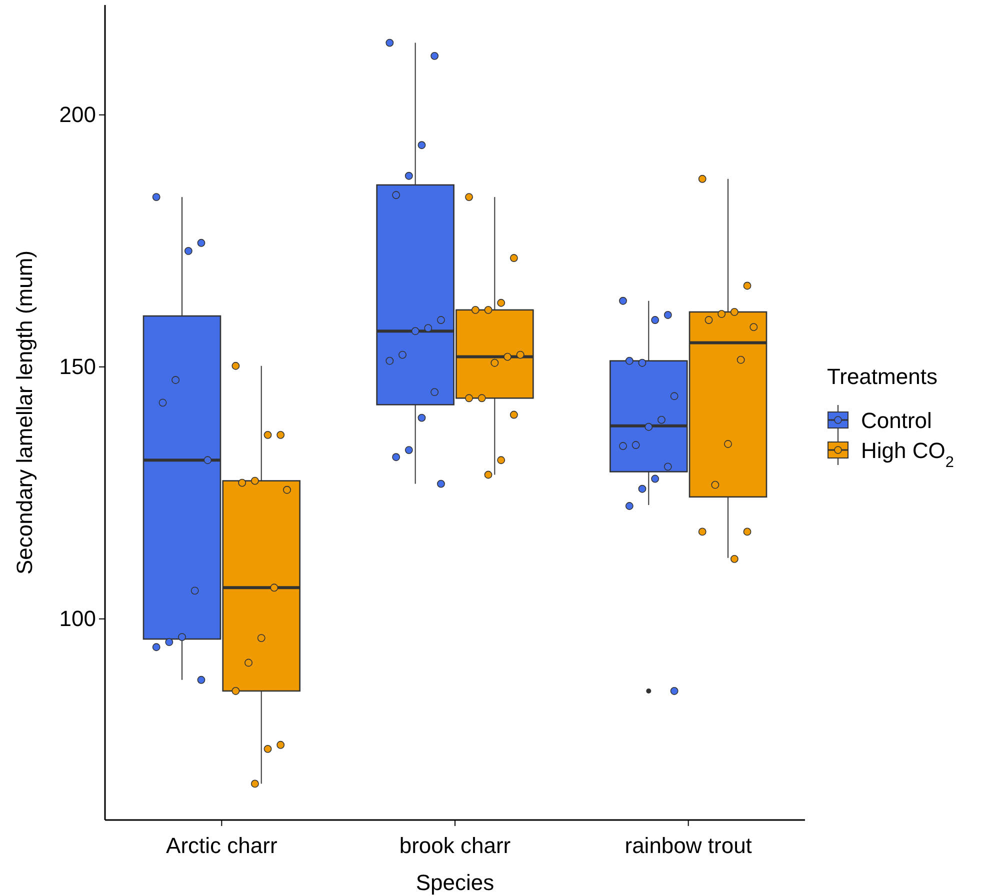  What do you see at coordinates (907, 454) in the screenshot?
I see `legend-label: High CO$_{2}$` at bounding box center [907, 454].